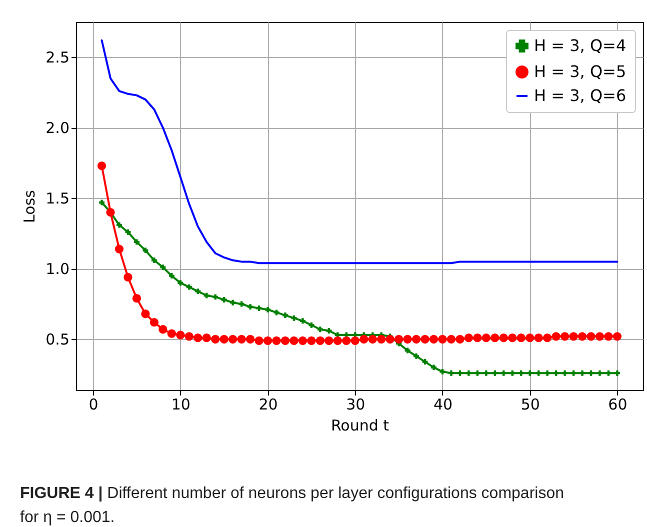 This screenshot has height=527, width=647. What do you see at coordinates (58, 339) in the screenshot?
I see `y-tick-label: 0.5` at bounding box center [58, 339].